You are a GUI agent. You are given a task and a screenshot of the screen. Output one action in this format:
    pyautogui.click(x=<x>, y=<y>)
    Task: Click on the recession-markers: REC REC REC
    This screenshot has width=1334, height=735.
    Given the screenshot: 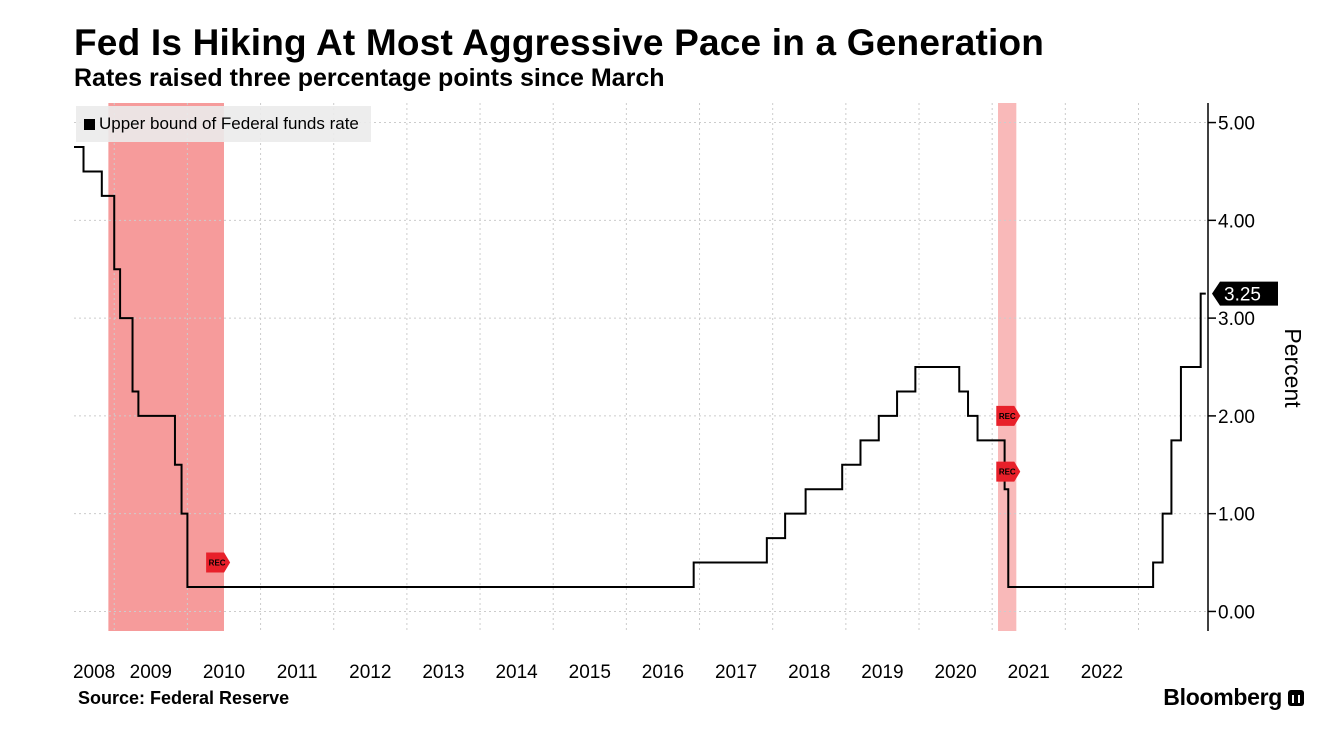 What is the action you would take?
    pyautogui.click(x=613, y=489)
    